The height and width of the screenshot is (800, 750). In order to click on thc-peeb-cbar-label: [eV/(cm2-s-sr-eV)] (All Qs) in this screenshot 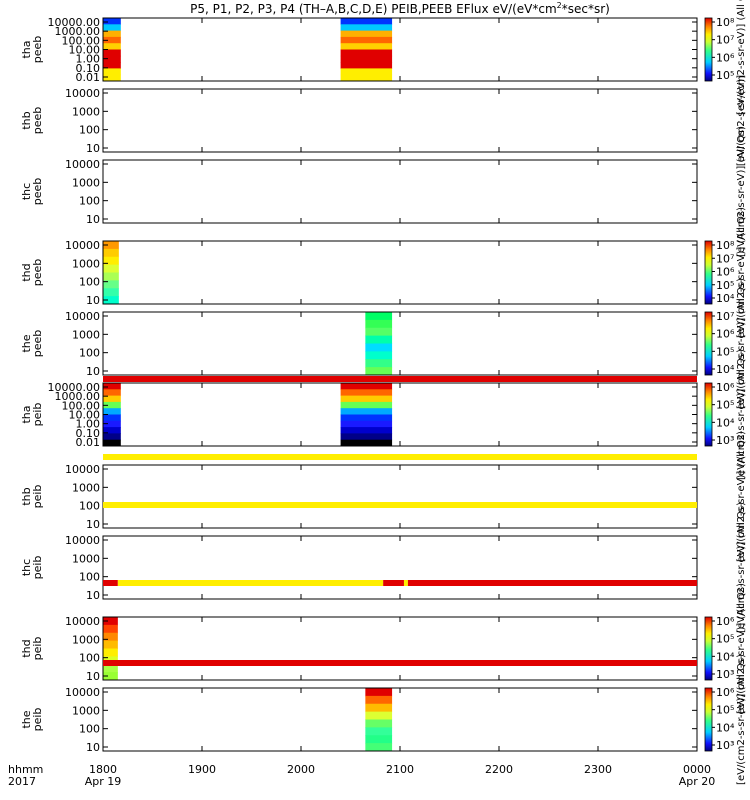, I will do `click(741, 191)`.